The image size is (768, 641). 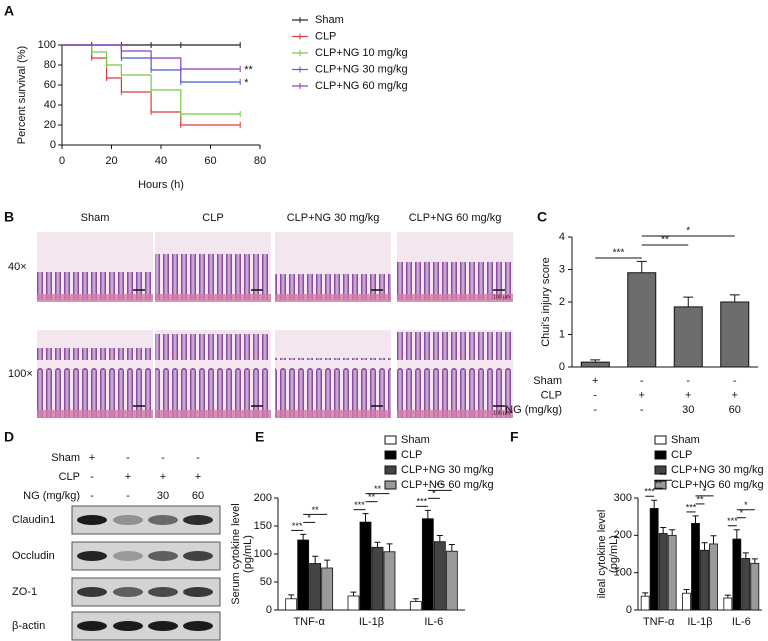 I want to click on band-label: Occludin, so click(x=33, y=556).